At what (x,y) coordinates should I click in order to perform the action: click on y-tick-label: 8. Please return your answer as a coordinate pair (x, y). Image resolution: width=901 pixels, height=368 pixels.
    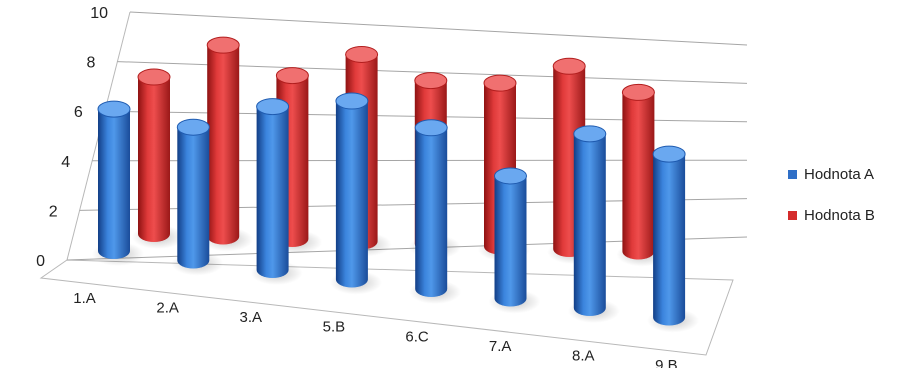
    Looking at the image, I should click on (90, 63).